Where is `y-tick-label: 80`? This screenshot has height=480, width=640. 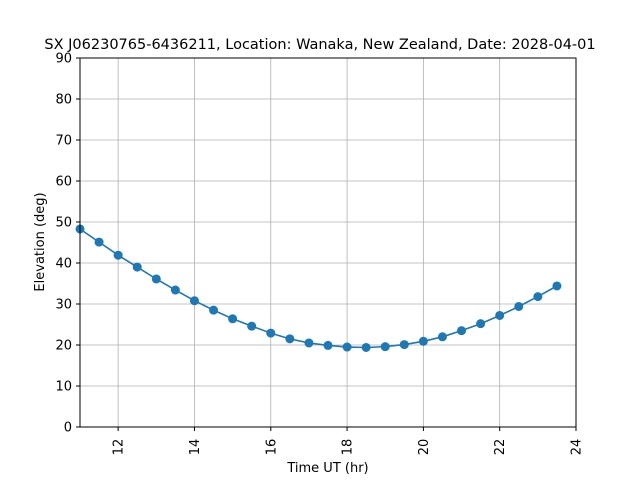 y-tick-label: 80 is located at coordinates (63, 100).